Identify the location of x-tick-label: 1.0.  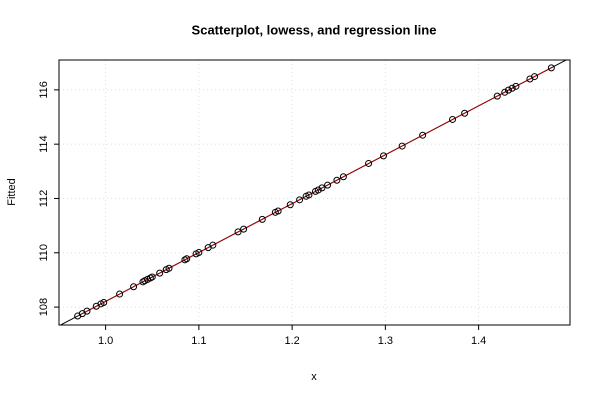
(105, 341).